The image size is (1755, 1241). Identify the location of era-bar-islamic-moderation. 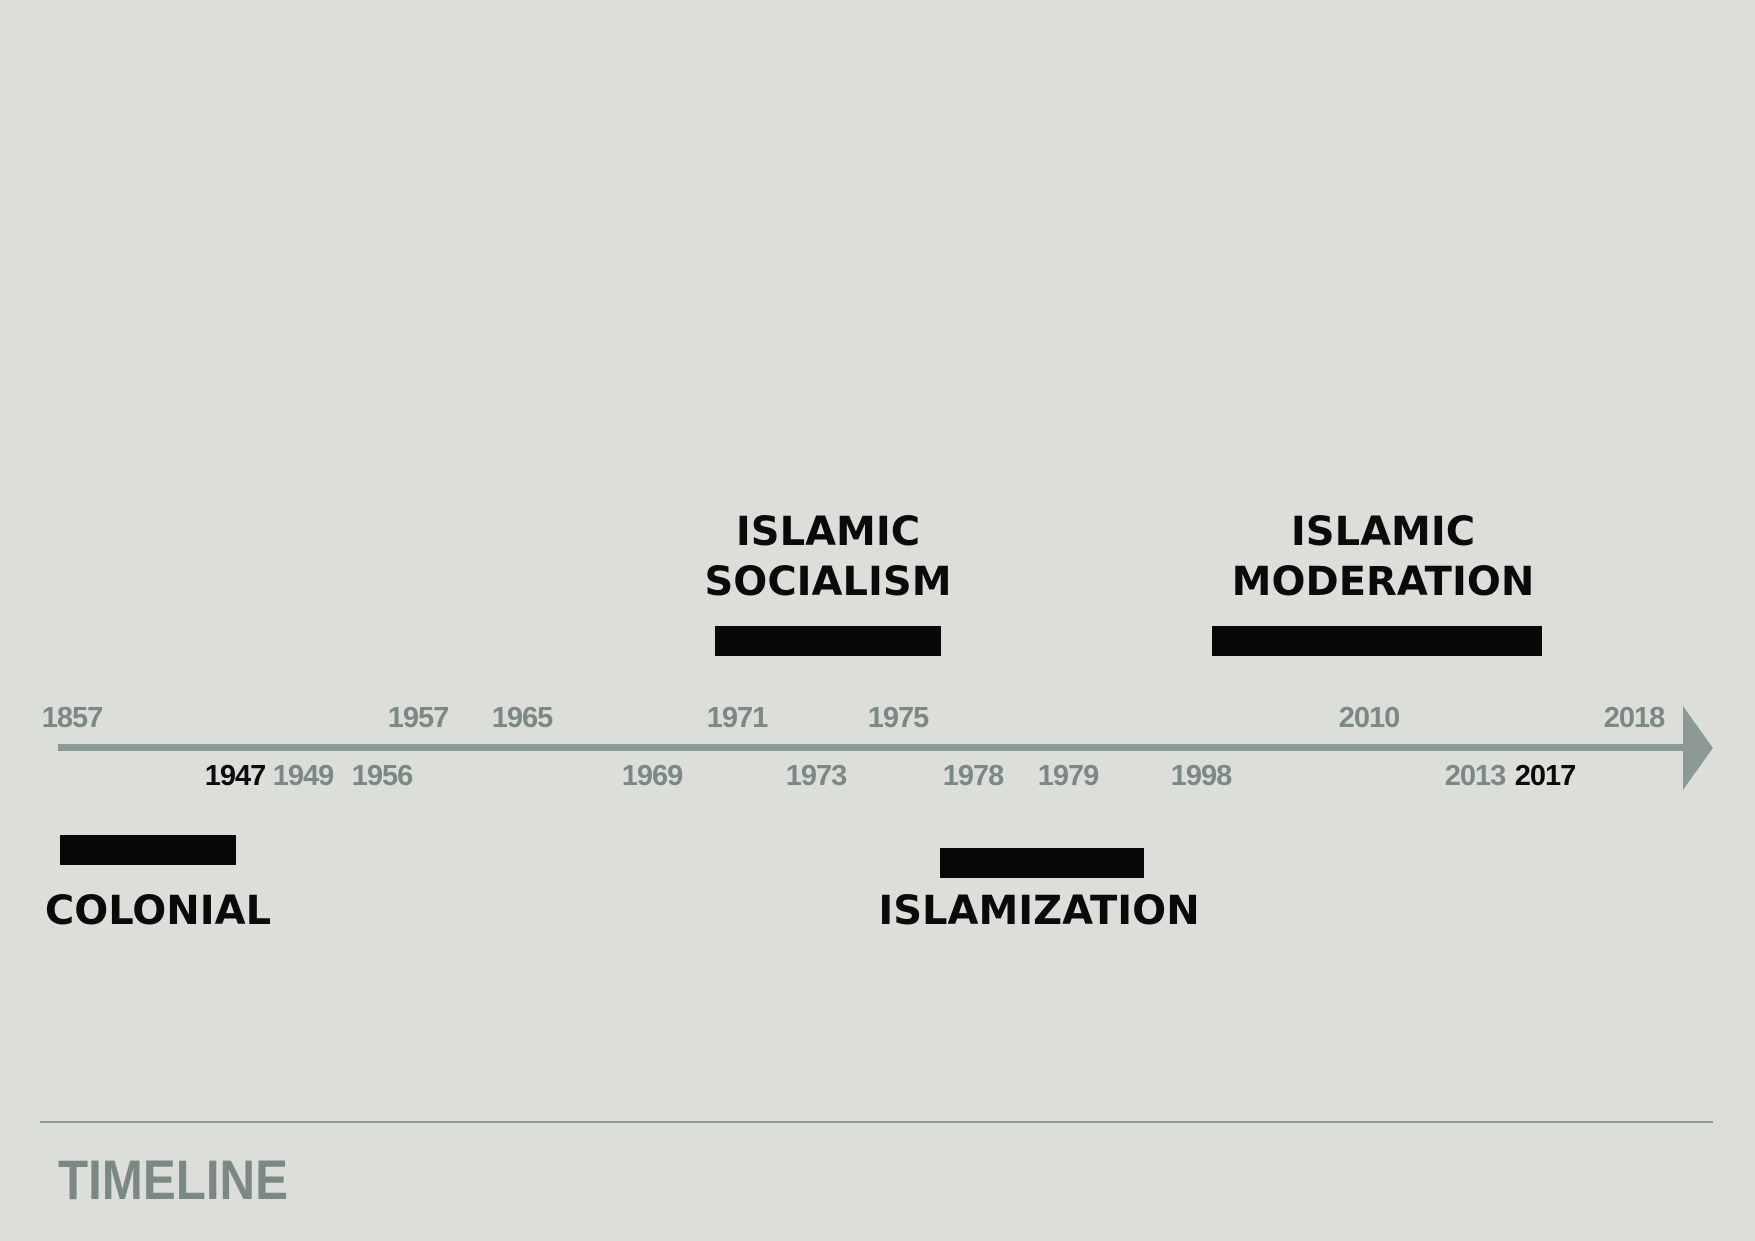
(1377, 641).